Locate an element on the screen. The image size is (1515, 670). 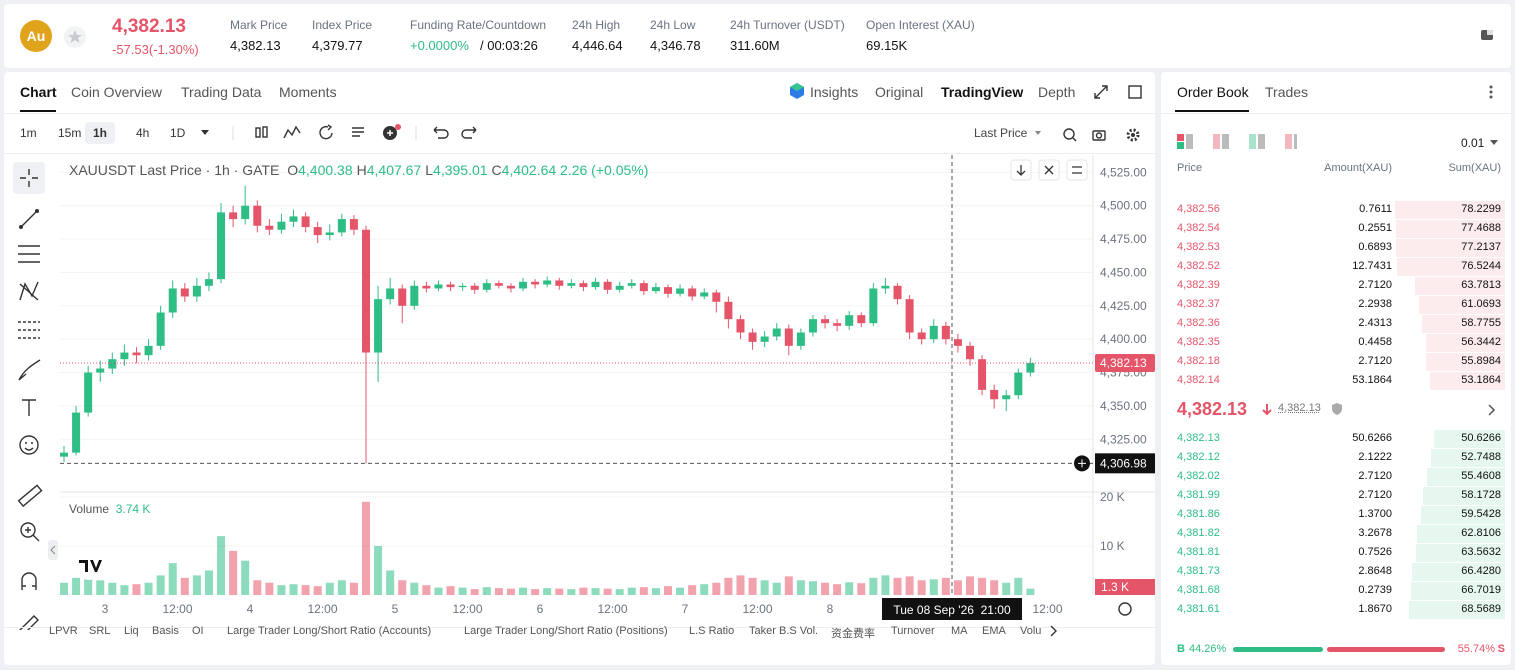
price-type: Last Price is located at coordinates (1001, 133).